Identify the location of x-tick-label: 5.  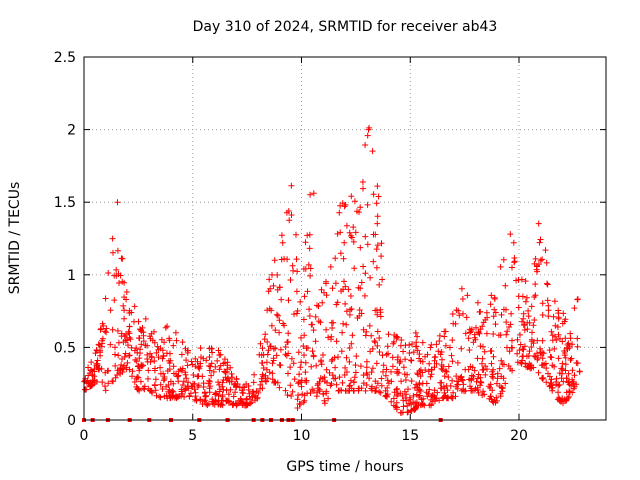
(192, 436).